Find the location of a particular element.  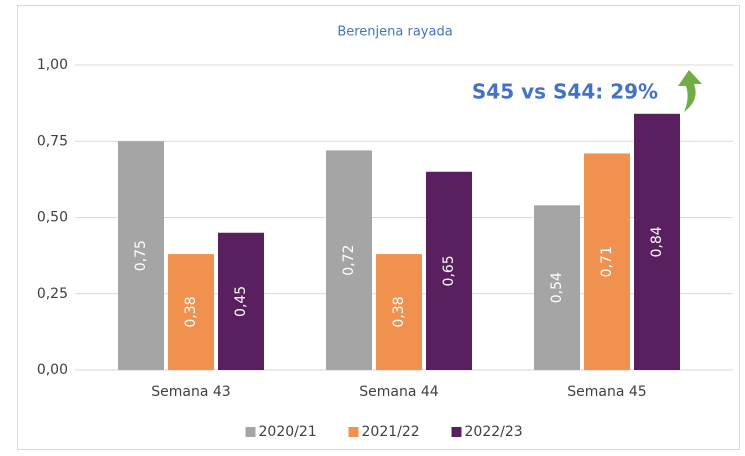

up-arrow is located at coordinates (690, 91).